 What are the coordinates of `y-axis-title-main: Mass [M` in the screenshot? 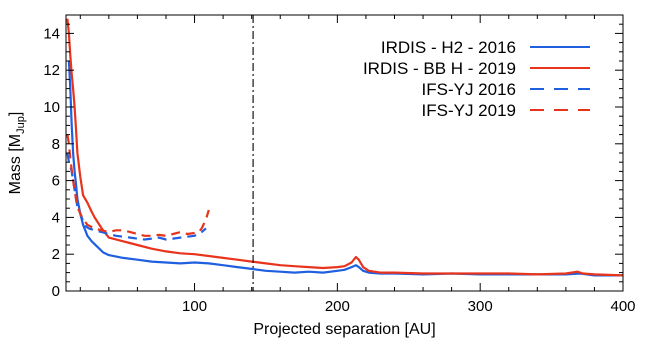 It's located at (15, 164).